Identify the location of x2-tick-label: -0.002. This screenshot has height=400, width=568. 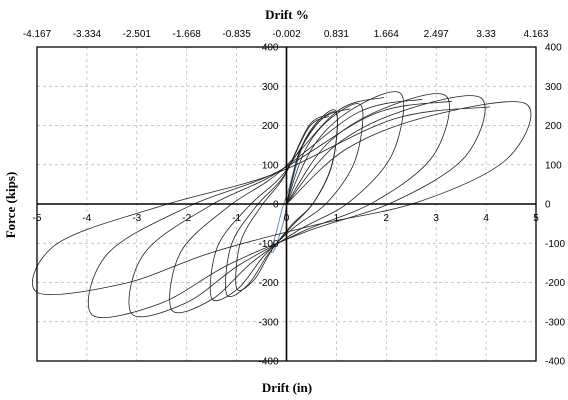
(286, 34).